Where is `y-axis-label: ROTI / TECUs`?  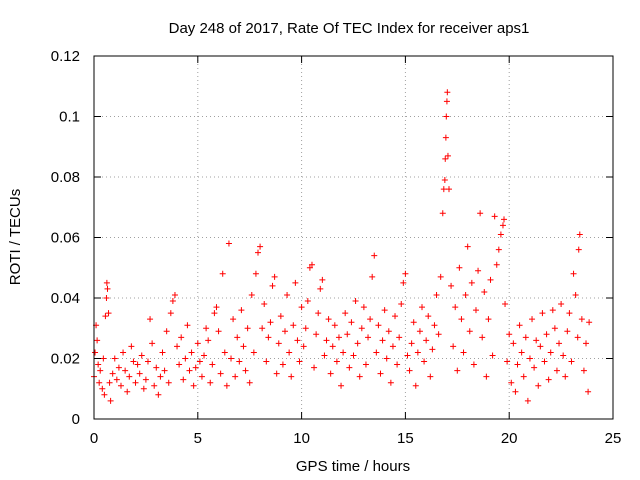
y-axis-label: ROTI / TECUs is located at coordinates (15, 237).